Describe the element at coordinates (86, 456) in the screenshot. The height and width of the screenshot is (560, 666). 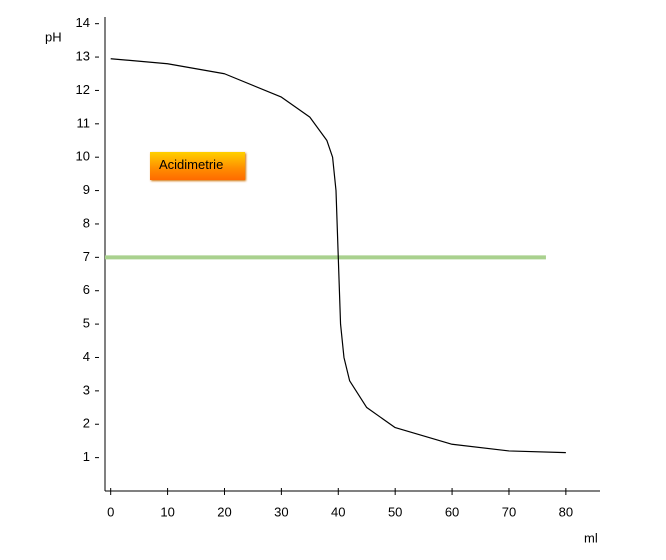
I see `y-tick-label: 1` at that location.